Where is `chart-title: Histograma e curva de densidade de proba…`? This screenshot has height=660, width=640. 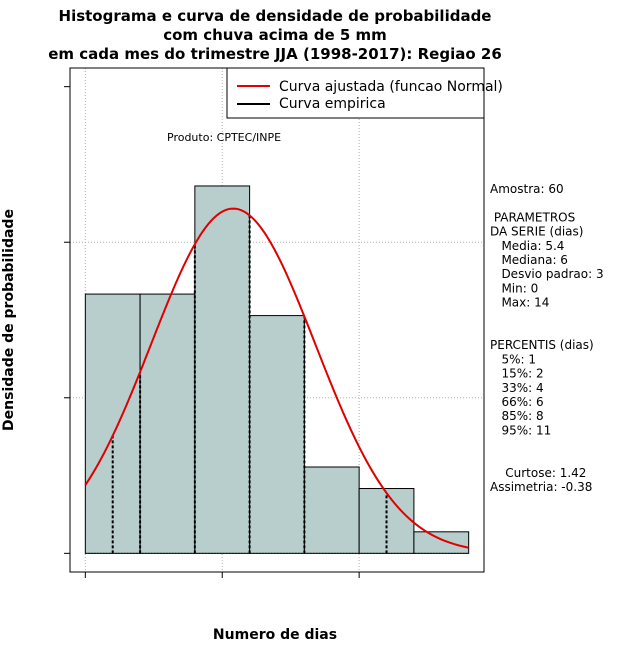
chart-title: Histograma e curva de densidade de proba… is located at coordinates (275, 35).